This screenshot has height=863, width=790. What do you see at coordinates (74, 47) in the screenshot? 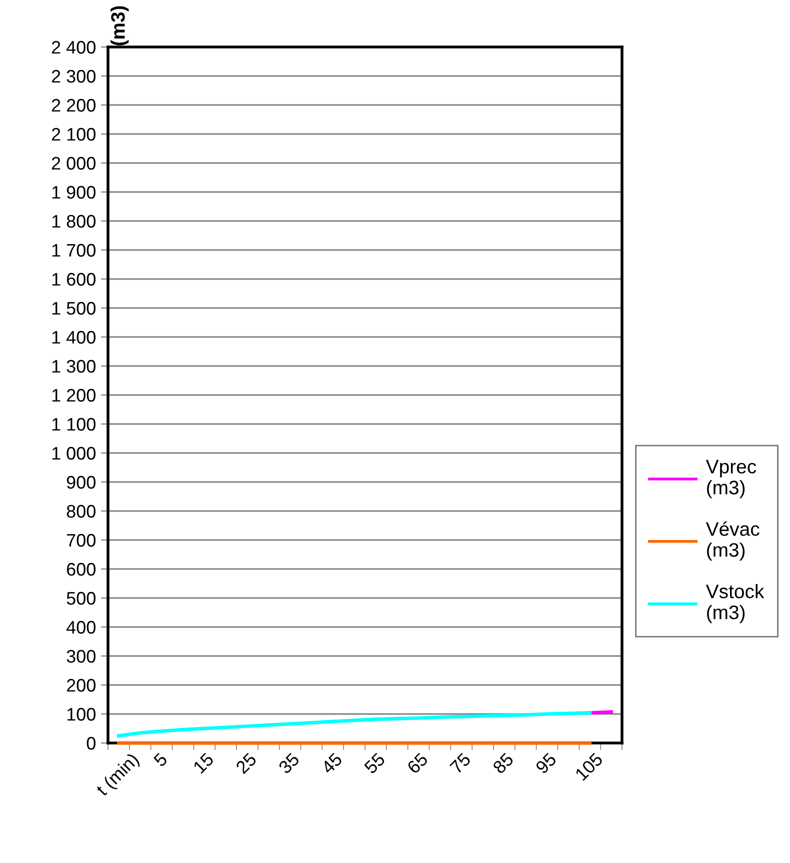
I see `y-tick-label: 2 400` at bounding box center [74, 47].